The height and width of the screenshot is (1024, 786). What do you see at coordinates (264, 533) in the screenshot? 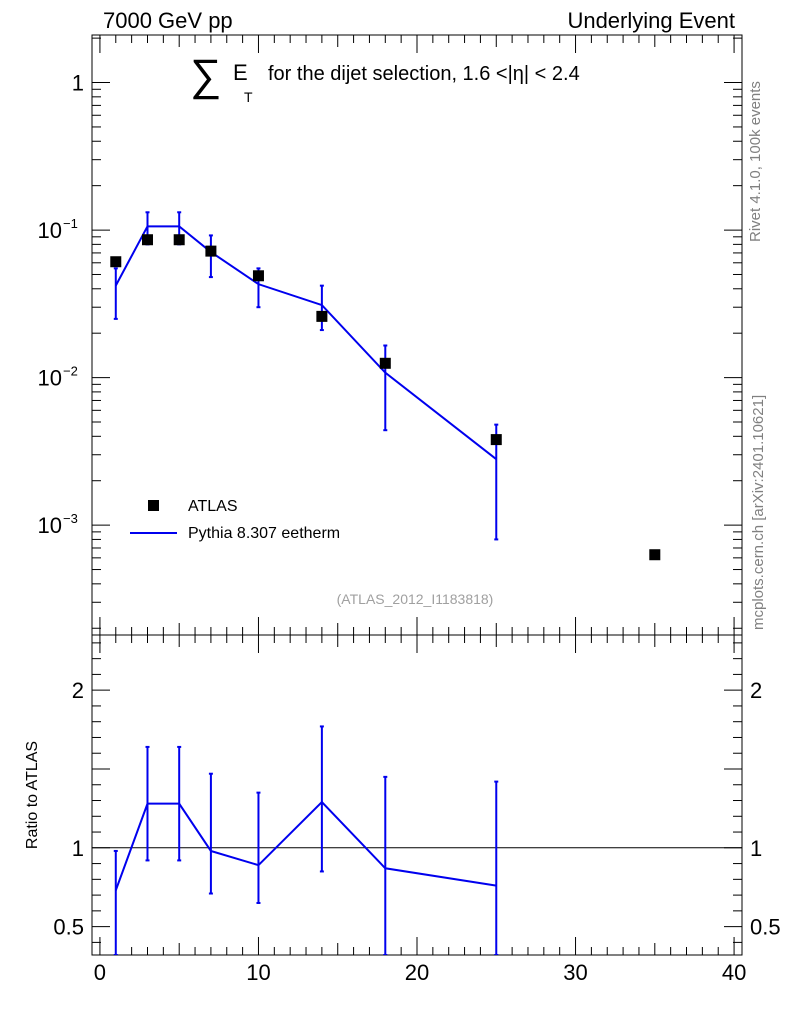
I see `legend-pythia-label: Pythia 8.307 eetherm` at bounding box center [264, 533].